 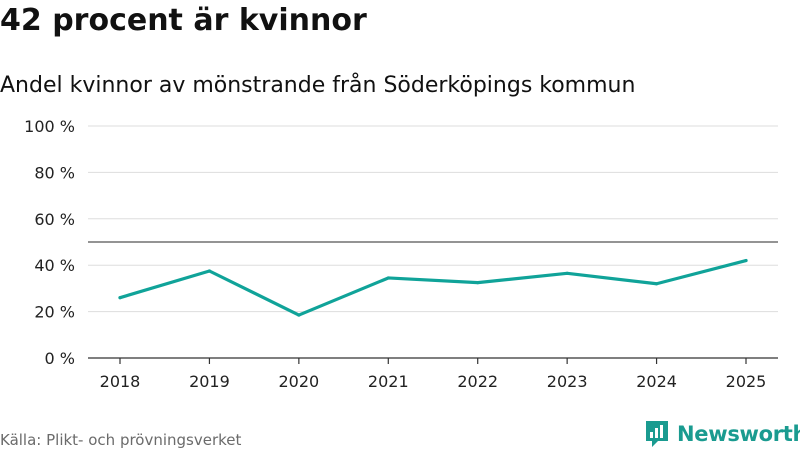 What do you see at coordinates (656, 381) in the screenshot?
I see `x-tick-label: 2024` at bounding box center [656, 381].